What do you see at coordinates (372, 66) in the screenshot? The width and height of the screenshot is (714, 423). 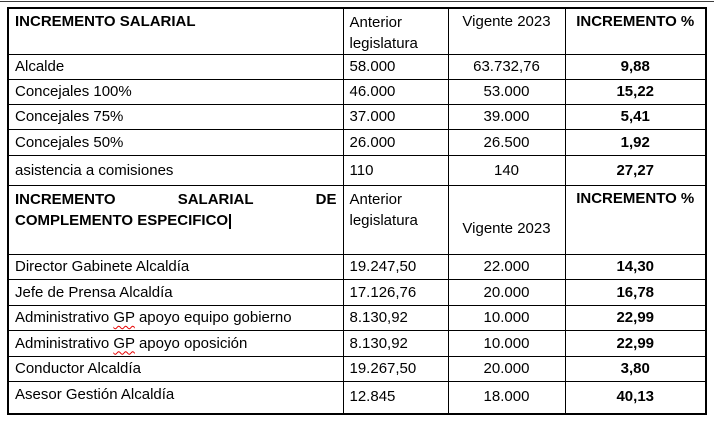 I see `anterior-value: 58.000` at bounding box center [372, 66].